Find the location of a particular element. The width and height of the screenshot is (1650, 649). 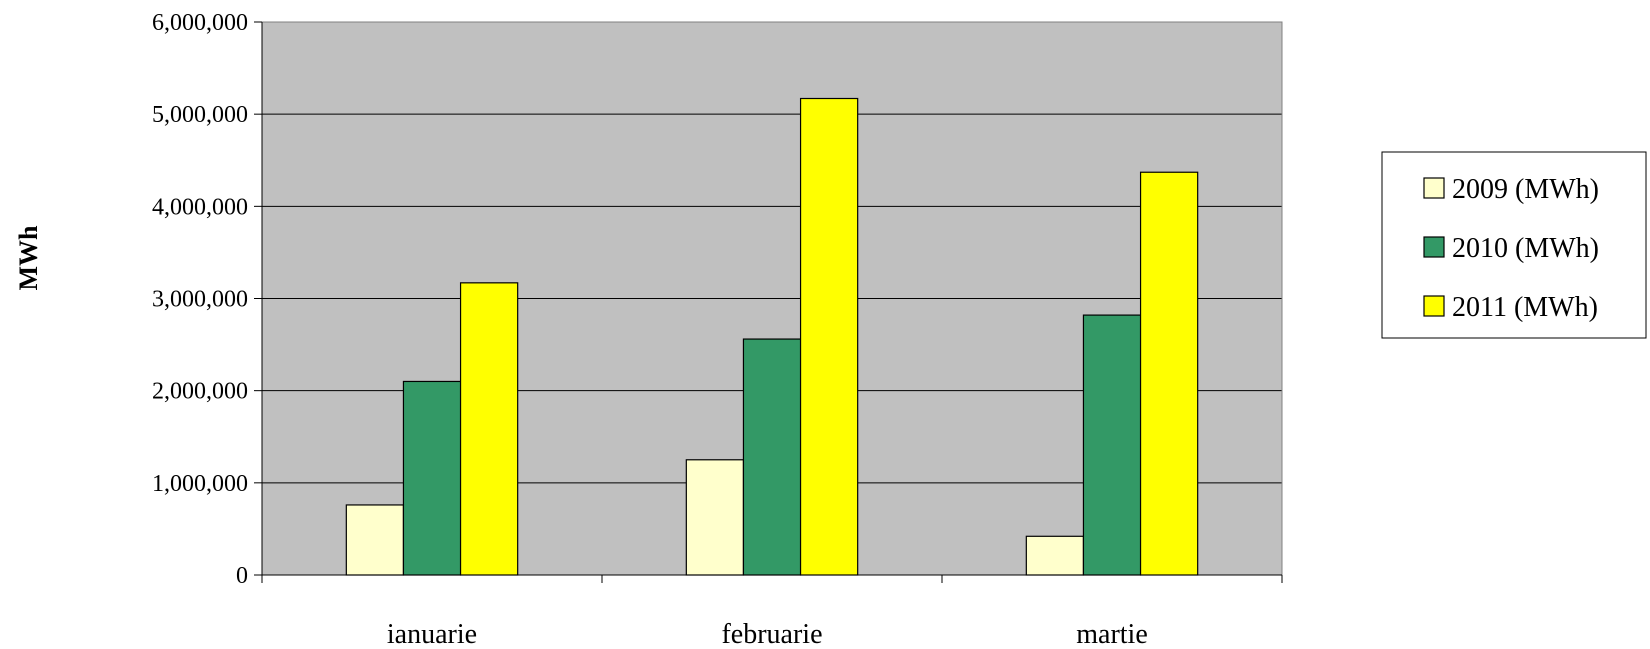

y-tick-label: 3,000,000 is located at coordinates (200, 300).